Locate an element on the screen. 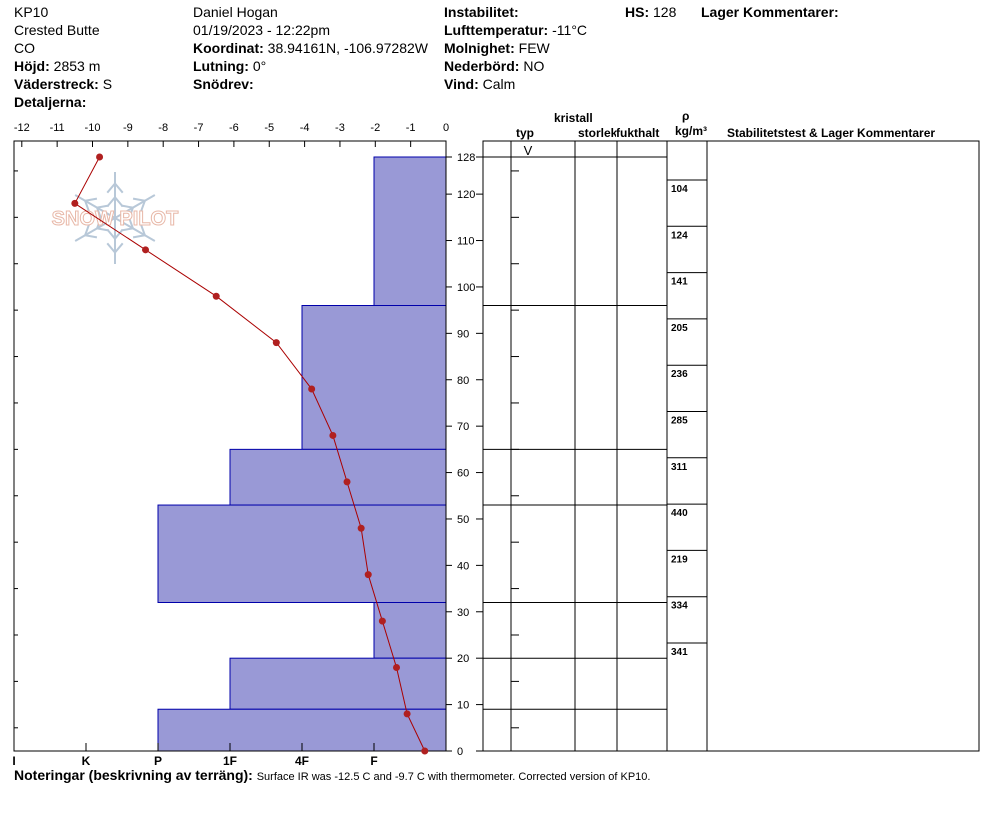 This screenshot has height=840, width=994. notes-label: Noteringar (beskrivning av terräng): is located at coordinates (133, 775).